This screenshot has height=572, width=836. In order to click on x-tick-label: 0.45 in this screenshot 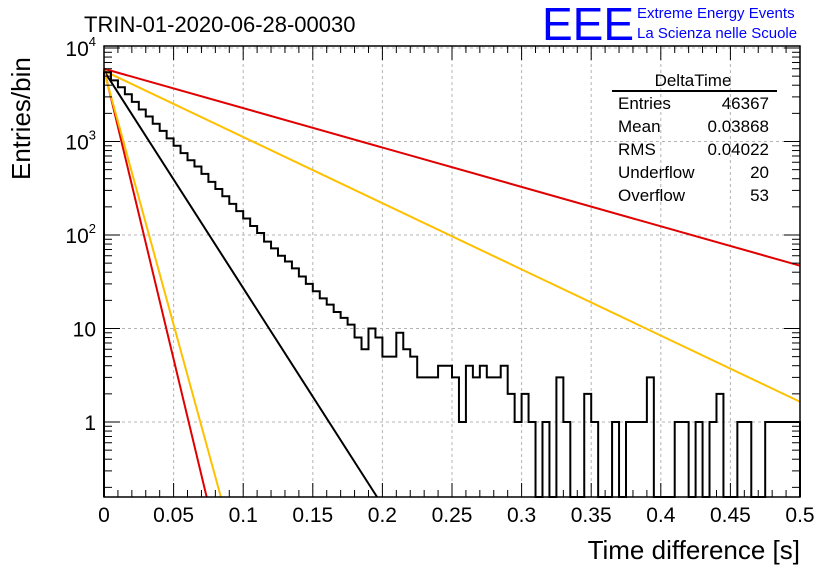, I will do `click(730, 515)`.